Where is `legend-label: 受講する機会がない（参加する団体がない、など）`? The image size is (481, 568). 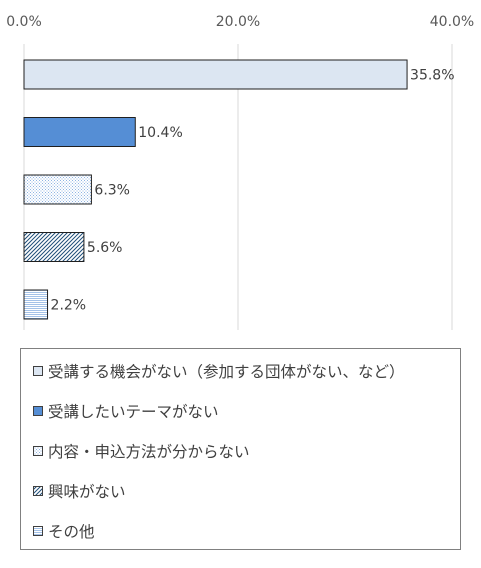 legend-label: 受講する機会がない（参加する団体がない、など） is located at coordinates (226, 372).